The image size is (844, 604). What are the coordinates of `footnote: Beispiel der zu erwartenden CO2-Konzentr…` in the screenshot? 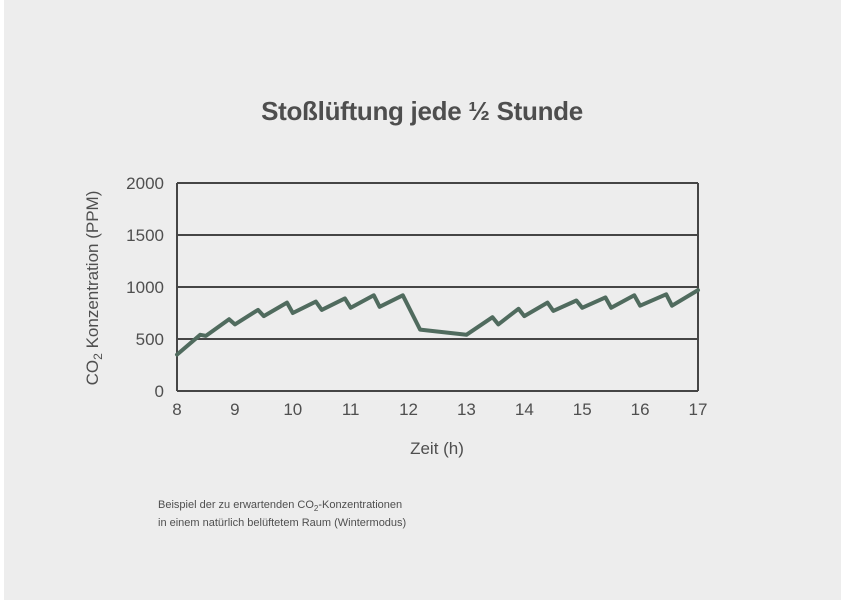 It's located at (282, 514).